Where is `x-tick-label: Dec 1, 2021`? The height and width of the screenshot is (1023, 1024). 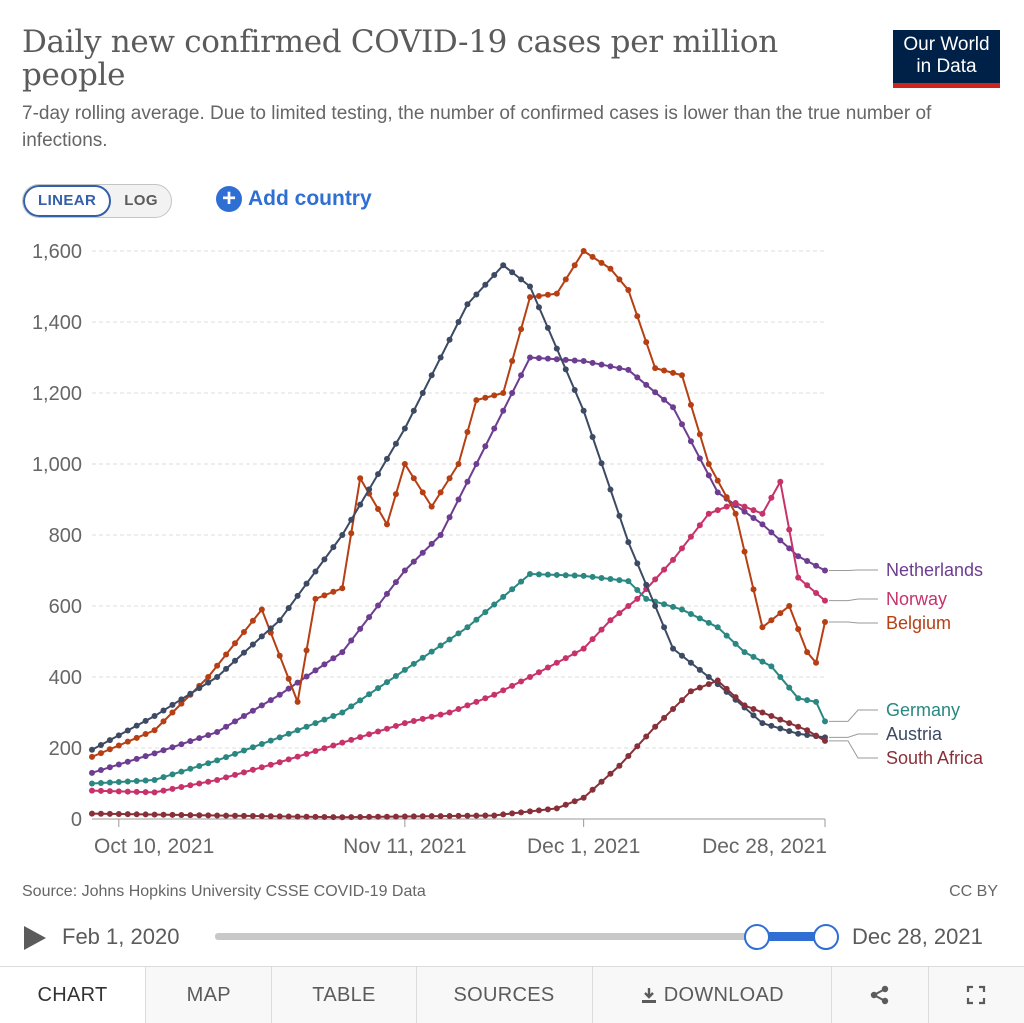 x-tick-label: Dec 1, 2021 is located at coordinates (583, 846).